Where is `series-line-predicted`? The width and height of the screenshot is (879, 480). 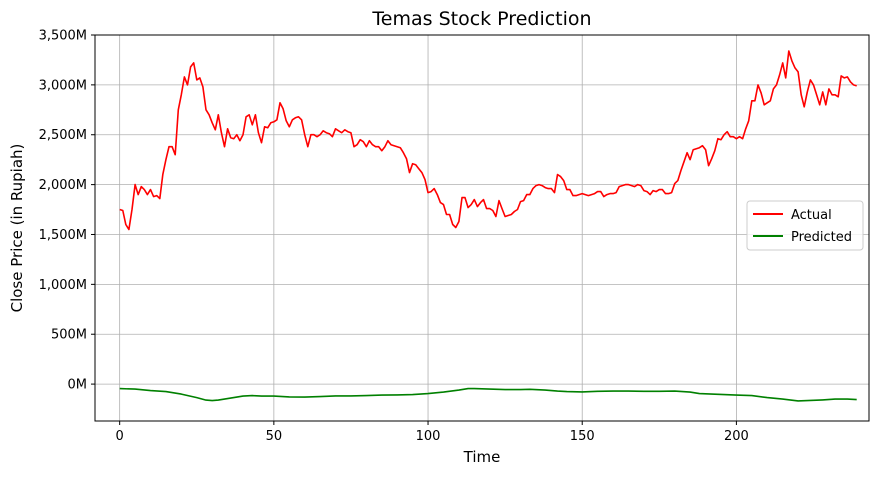
series-line-predicted is located at coordinates (488, 394).